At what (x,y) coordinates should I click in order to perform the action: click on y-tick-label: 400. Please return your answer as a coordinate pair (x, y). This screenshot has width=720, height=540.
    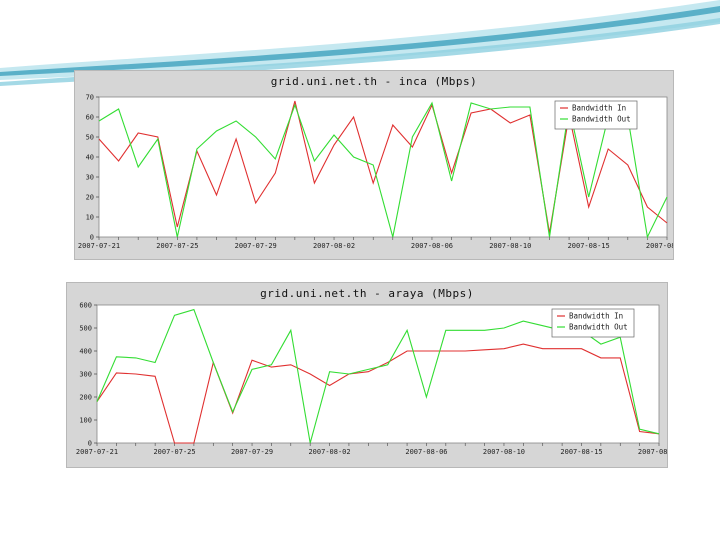
    Looking at the image, I should click on (85, 352).